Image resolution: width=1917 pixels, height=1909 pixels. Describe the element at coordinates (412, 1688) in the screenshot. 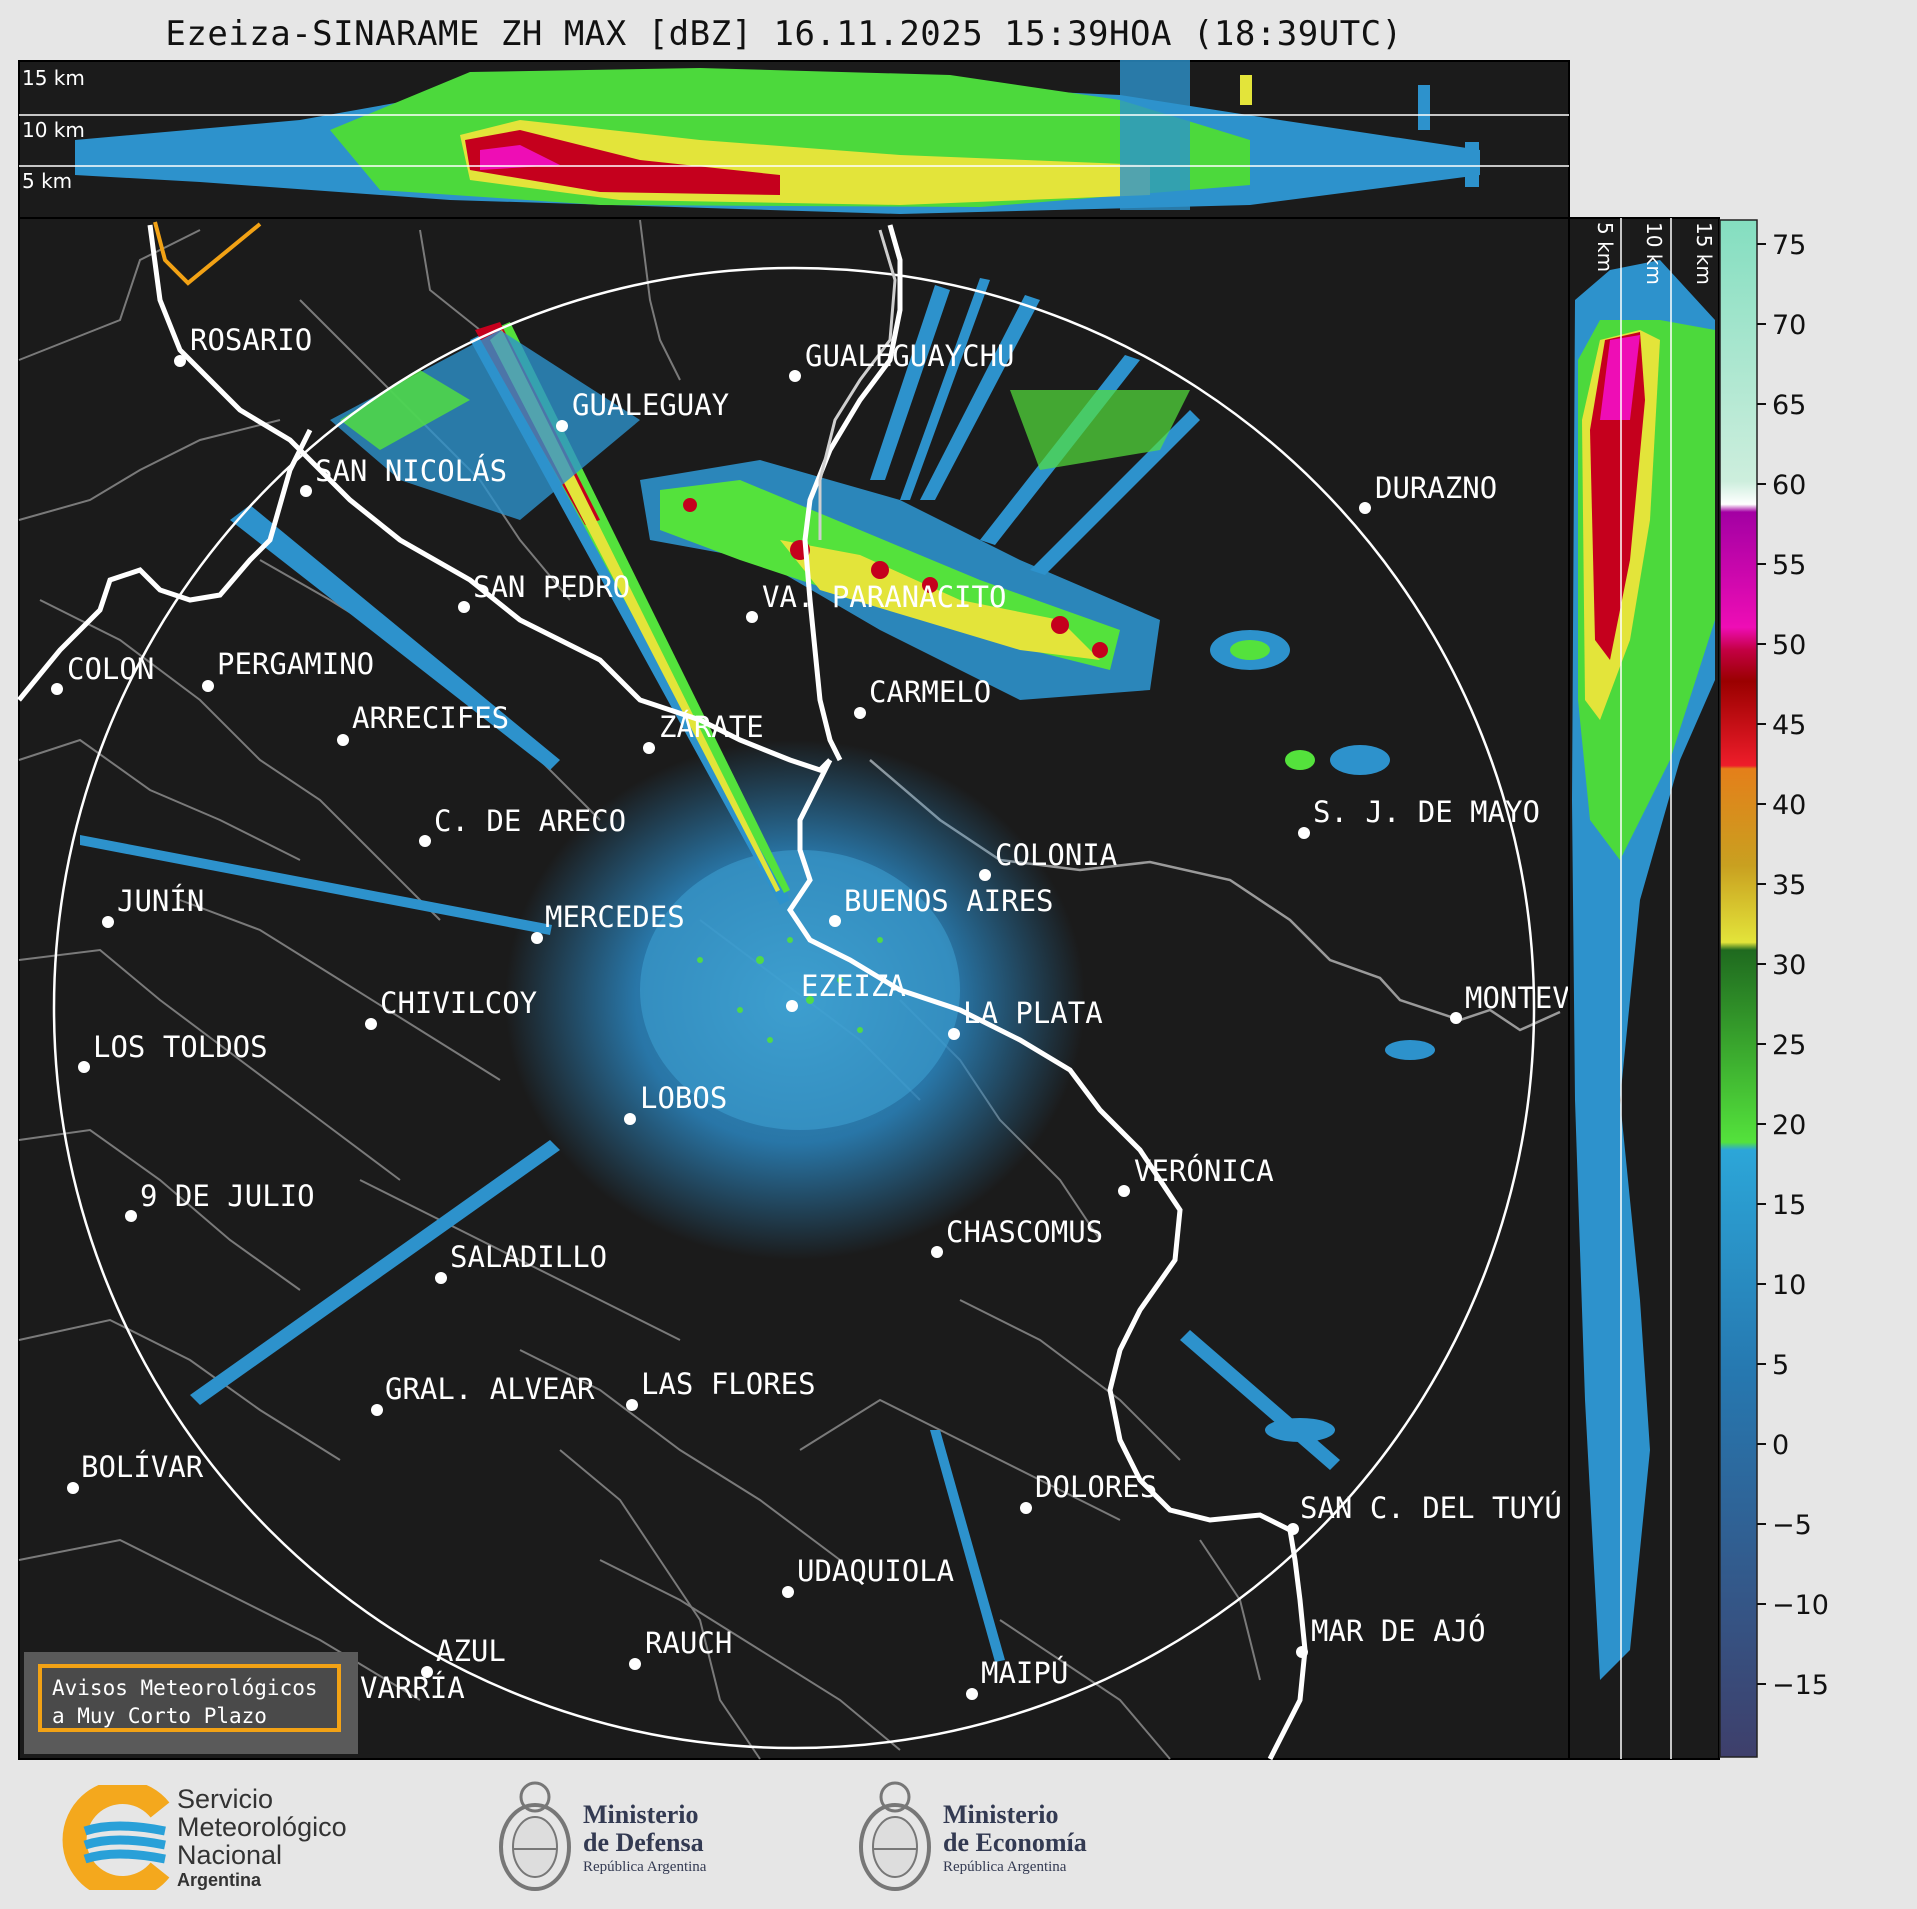

I see `city-label-olavarria: VARRÍA` at that location.